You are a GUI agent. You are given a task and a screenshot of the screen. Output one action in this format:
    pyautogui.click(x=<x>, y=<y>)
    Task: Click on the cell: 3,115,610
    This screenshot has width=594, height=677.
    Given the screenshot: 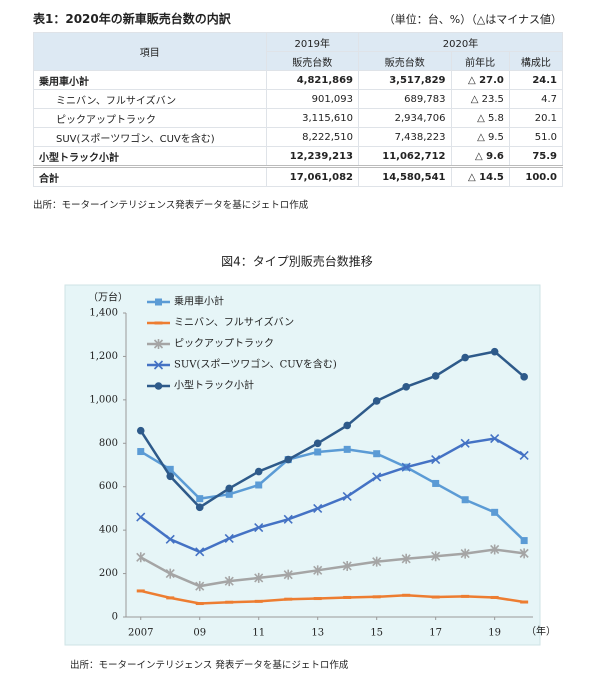 What is the action you would take?
    pyautogui.click(x=312, y=118)
    